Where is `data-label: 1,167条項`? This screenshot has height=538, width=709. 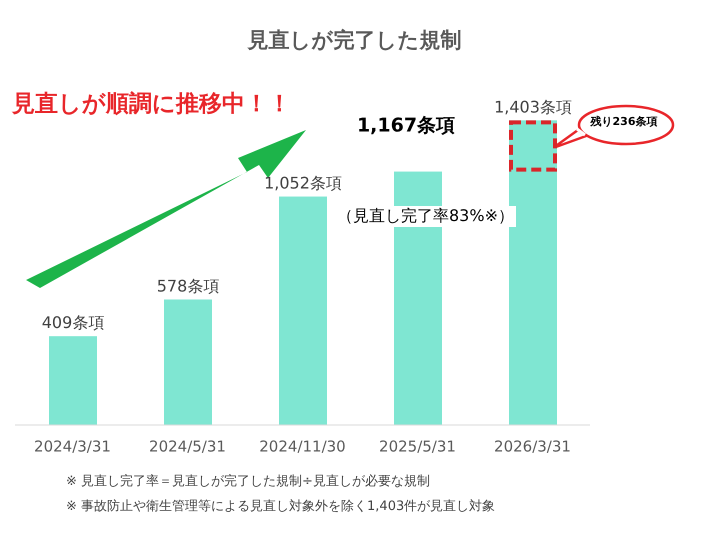 data-label: 1,167条項 is located at coordinates (406, 125).